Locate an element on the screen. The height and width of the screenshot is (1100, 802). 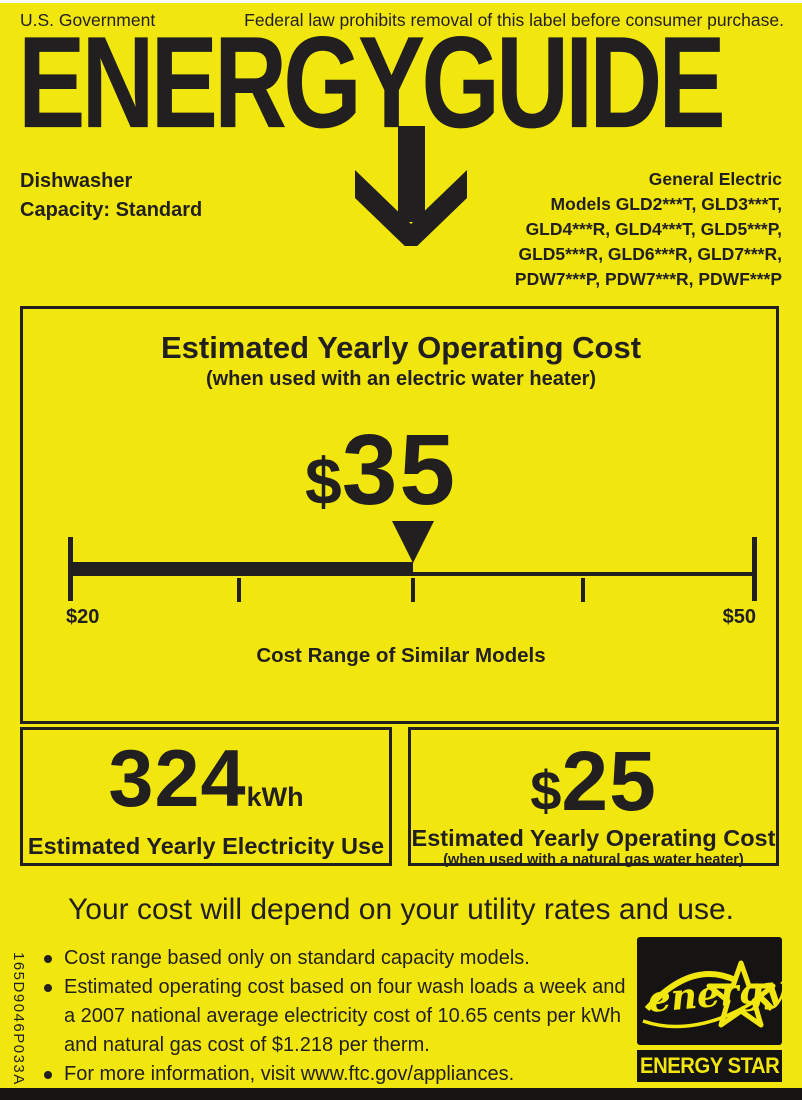
cost-amount: 35 is located at coordinates (399, 470).